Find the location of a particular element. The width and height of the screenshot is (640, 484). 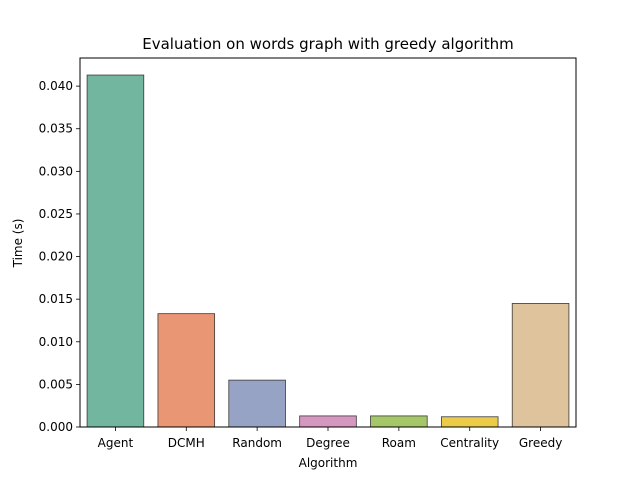

y-tick-label: 0.040 is located at coordinates (56, 86).